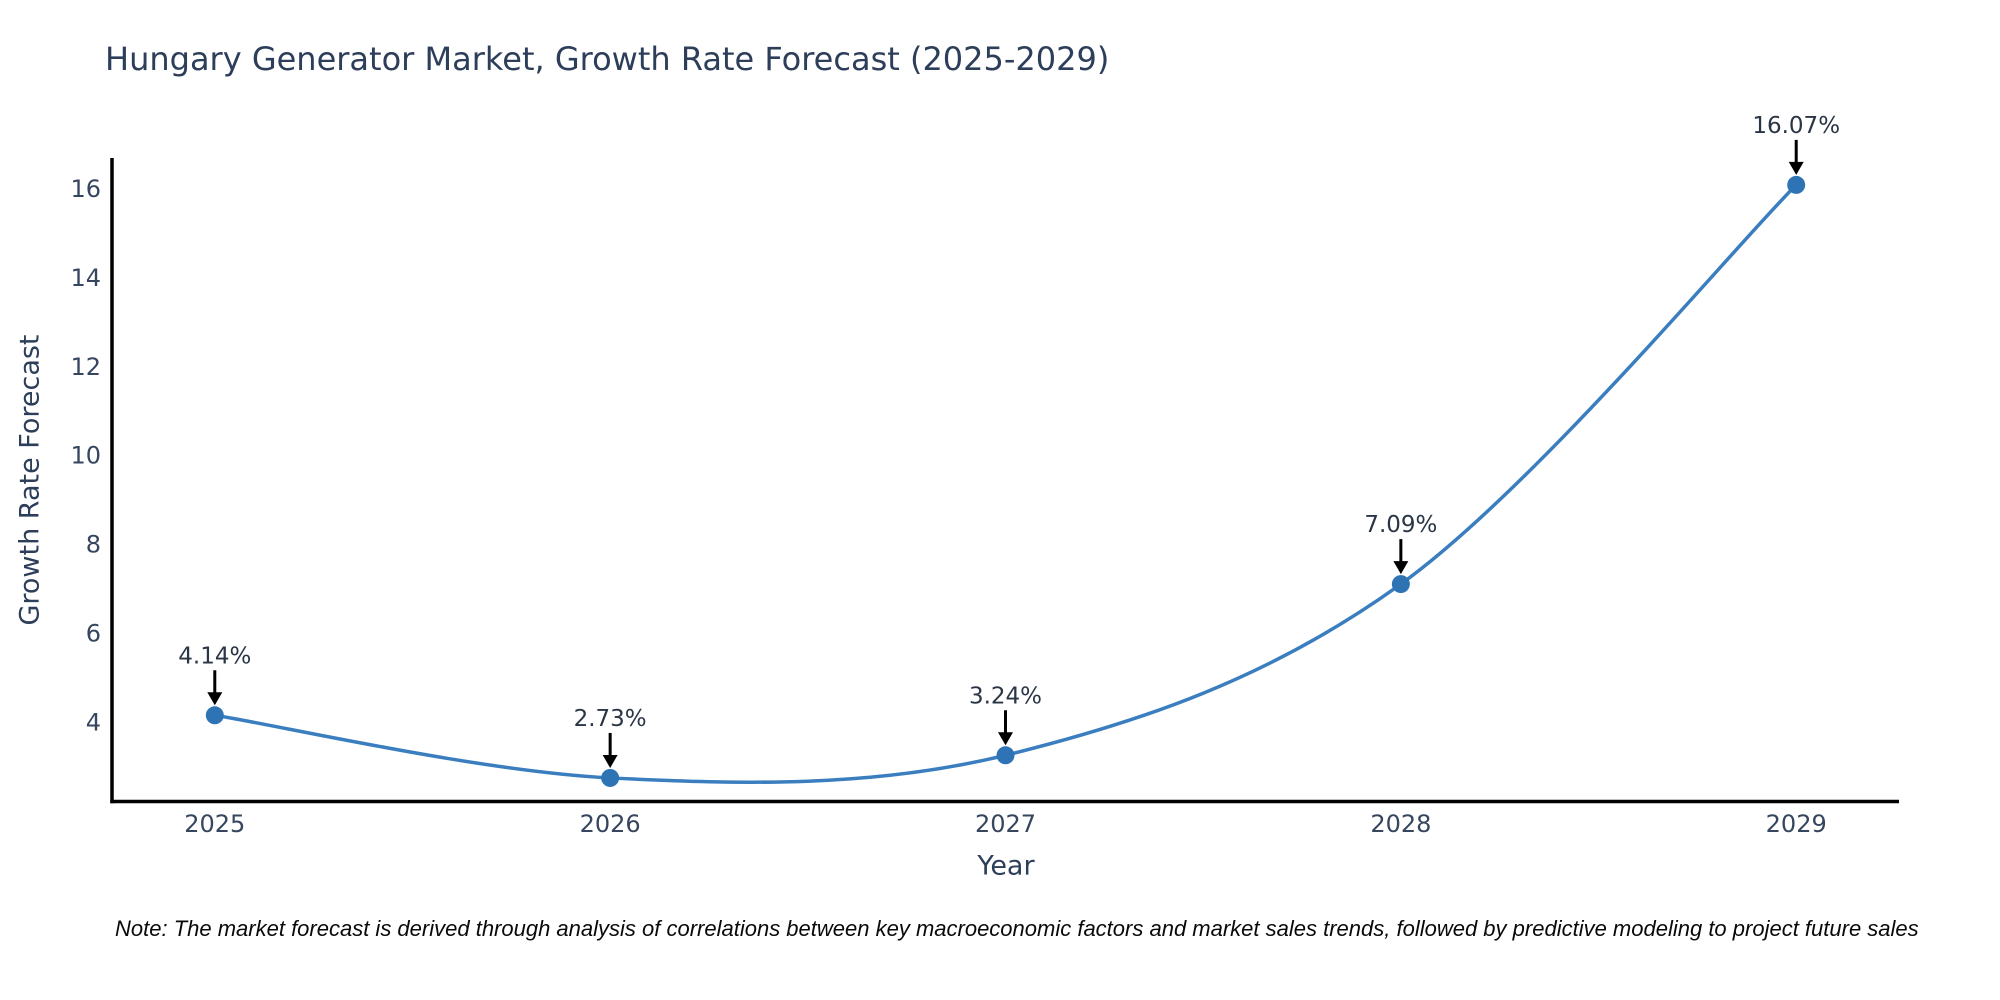 This screenshot has height=1000, width=2000. I want to click on data-point-label: 2.73%, so click(610, 719).